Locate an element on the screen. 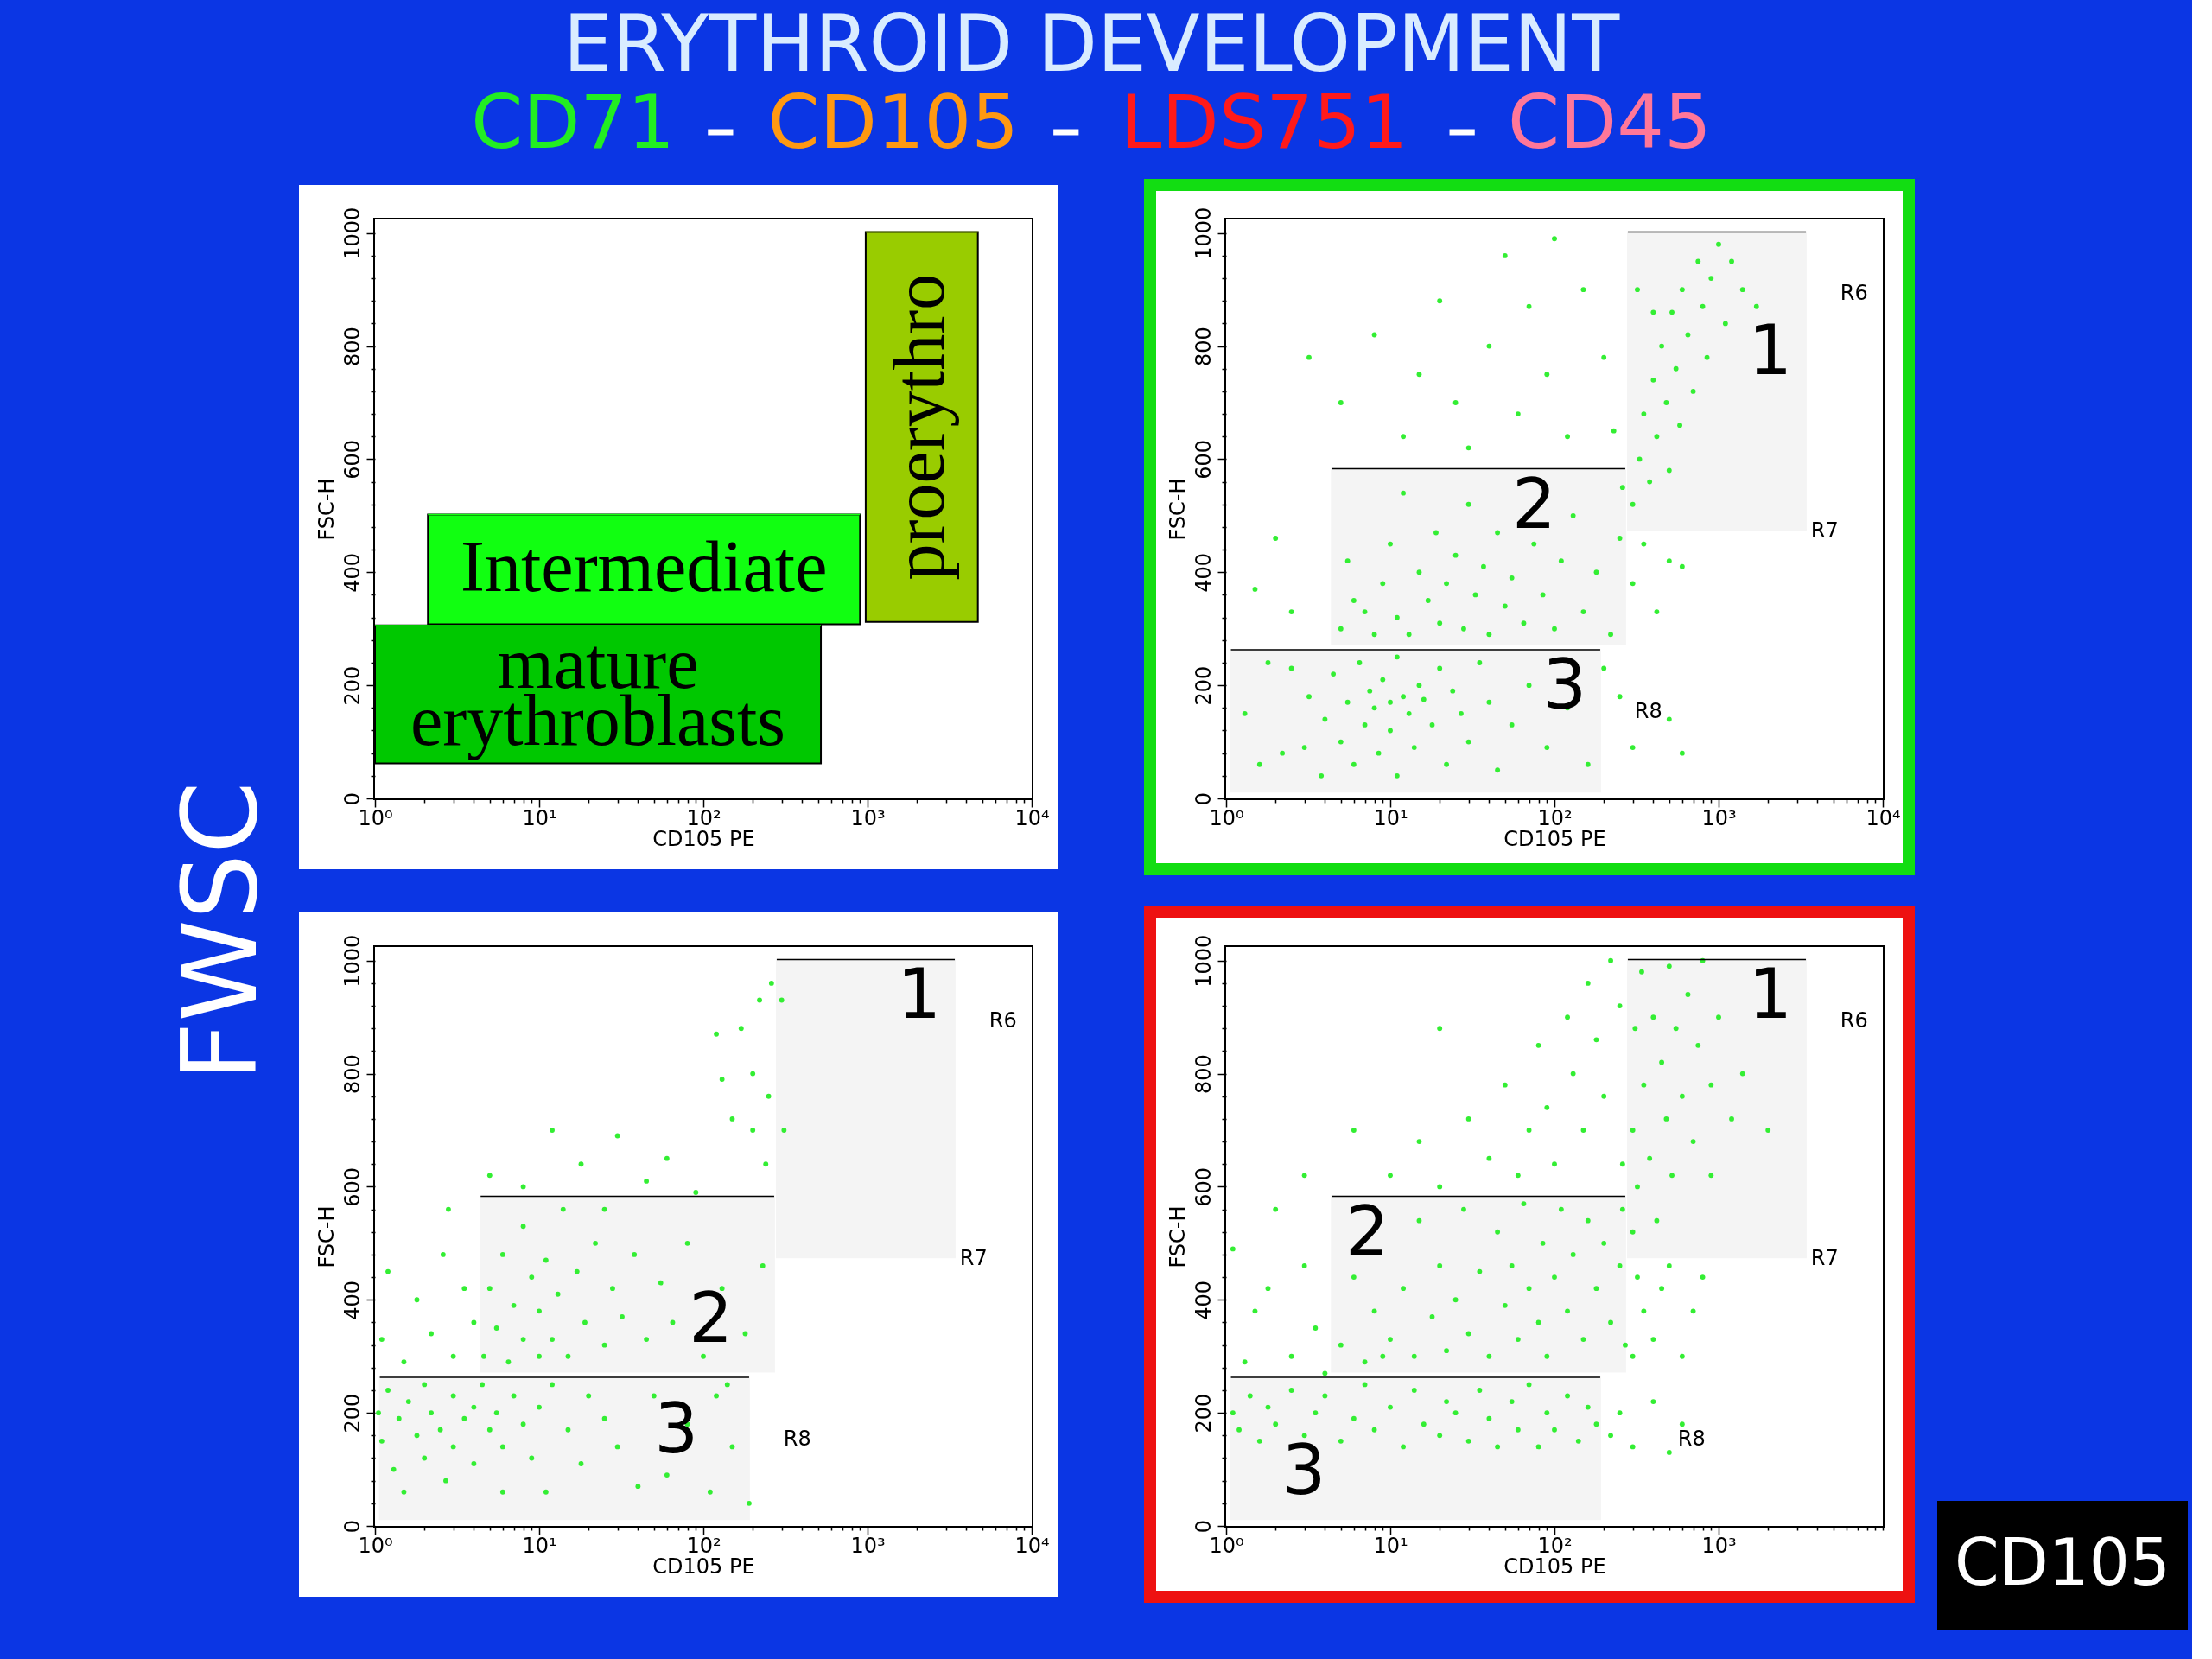 This screenshot has height=1659, width=2212. text: CD105 is located at coordinates (2063, 1562).